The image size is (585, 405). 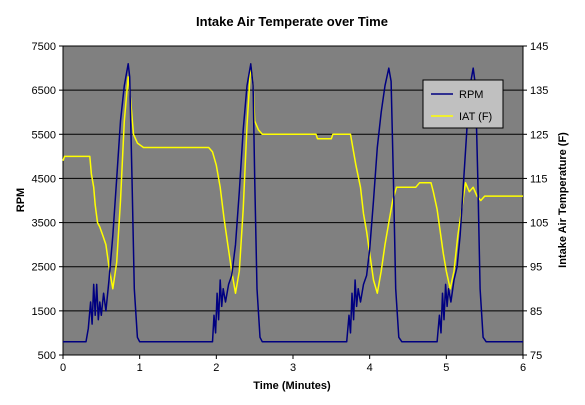 What do you see at coordinates (539, 224) in the screenshot?
I see `y2-tick-label-105: 105` at bounding box center [539, 224].